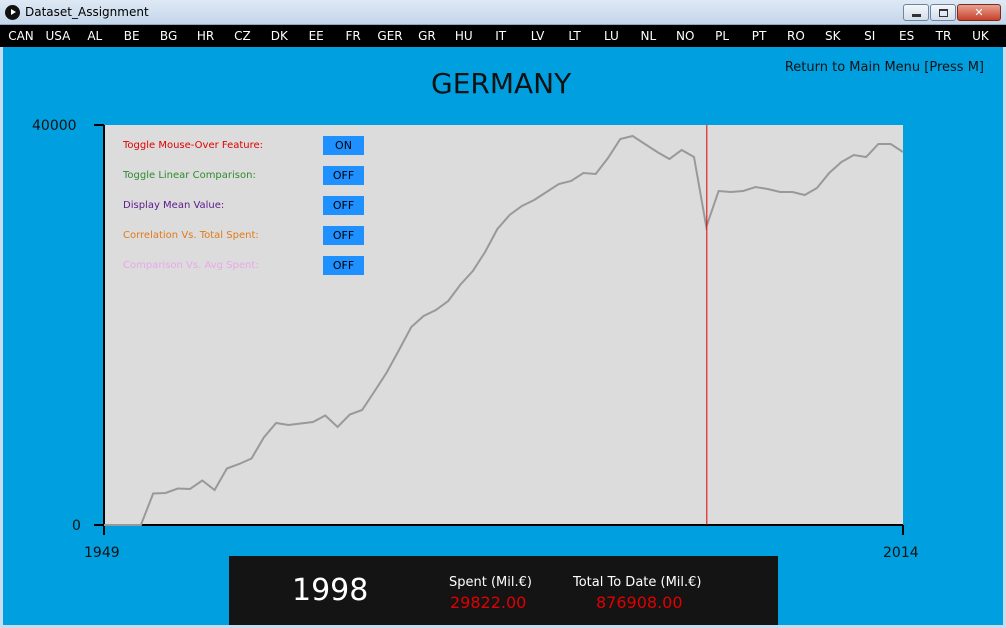  What do you see at coordinates (503, 626) in the screenshot?
I see `window-frame-bottom` at bounding box center [503, 626].